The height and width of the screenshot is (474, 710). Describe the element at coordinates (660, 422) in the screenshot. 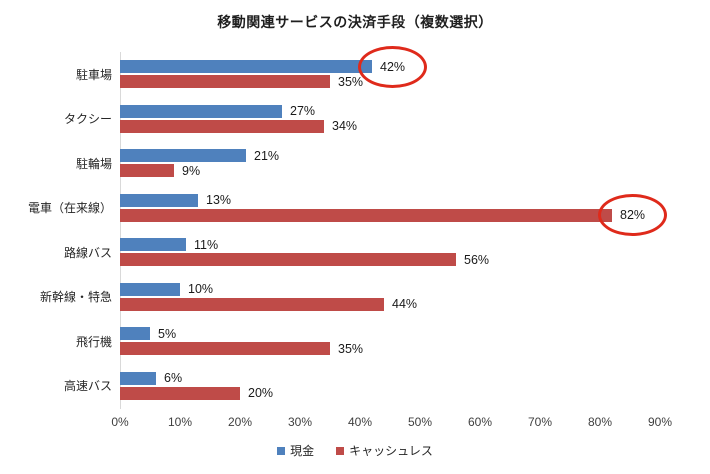

I see `x-tick-label: 90%` at that location.